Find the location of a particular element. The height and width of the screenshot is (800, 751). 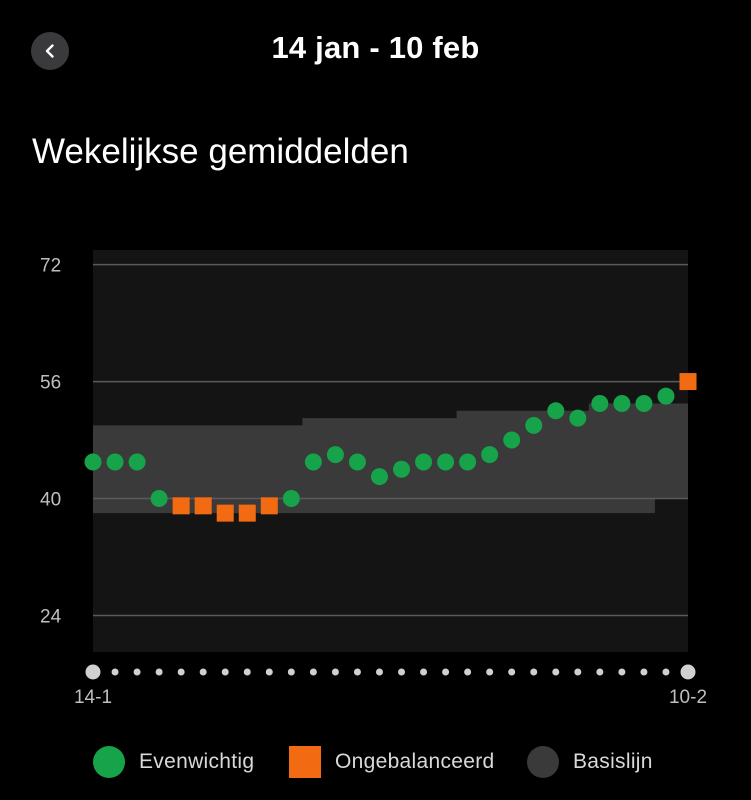

legend-marker-unbalanced is located at coordinates (305, 762).